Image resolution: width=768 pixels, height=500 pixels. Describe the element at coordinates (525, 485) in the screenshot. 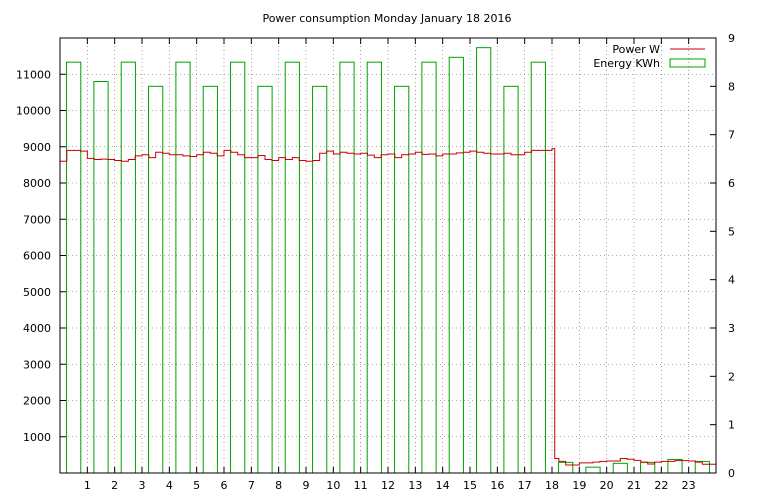

I see `x-tick-label: 17` at that location.